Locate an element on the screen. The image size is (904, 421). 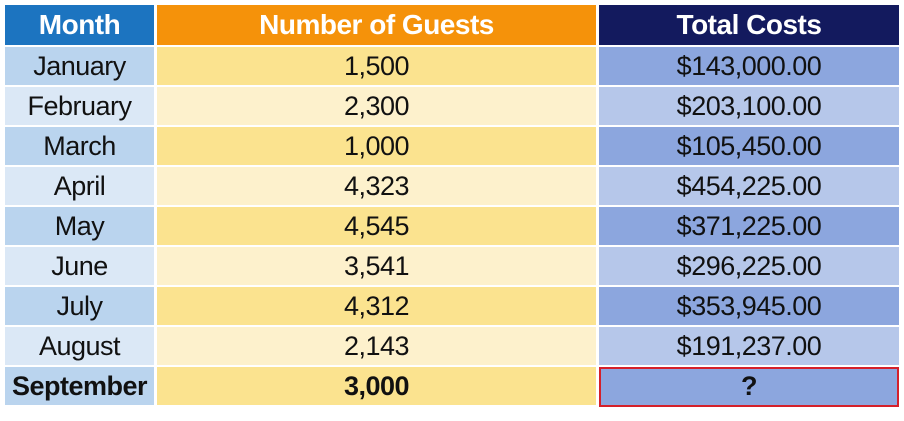
table-row: February 2,300 $203,100.00 is located at coordinates (452, 107).